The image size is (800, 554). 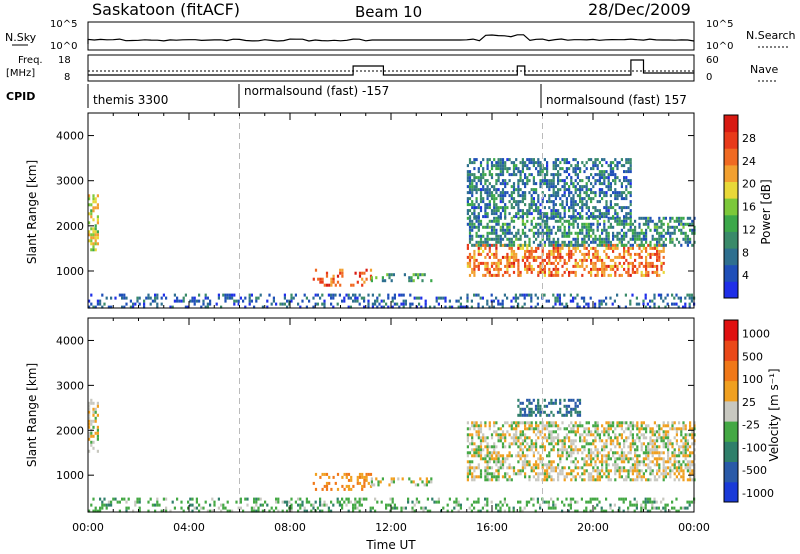 What do you see at coordinates (391, 39) in the screenshot?
I see `nsky-trace` at bounding box center [391, 39].